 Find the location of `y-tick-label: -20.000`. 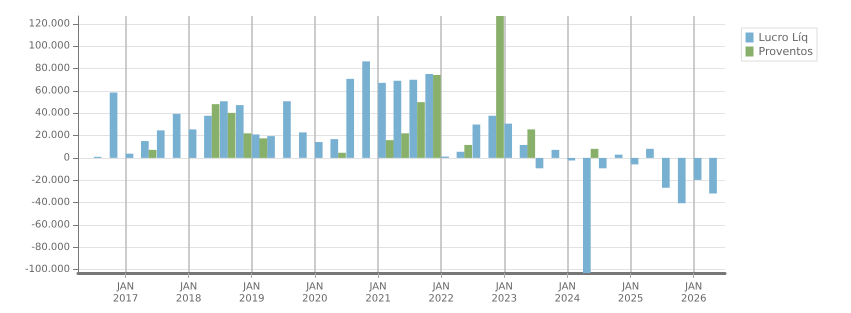

y-tick-label: -20.000 is located at coordinates (50, 180).